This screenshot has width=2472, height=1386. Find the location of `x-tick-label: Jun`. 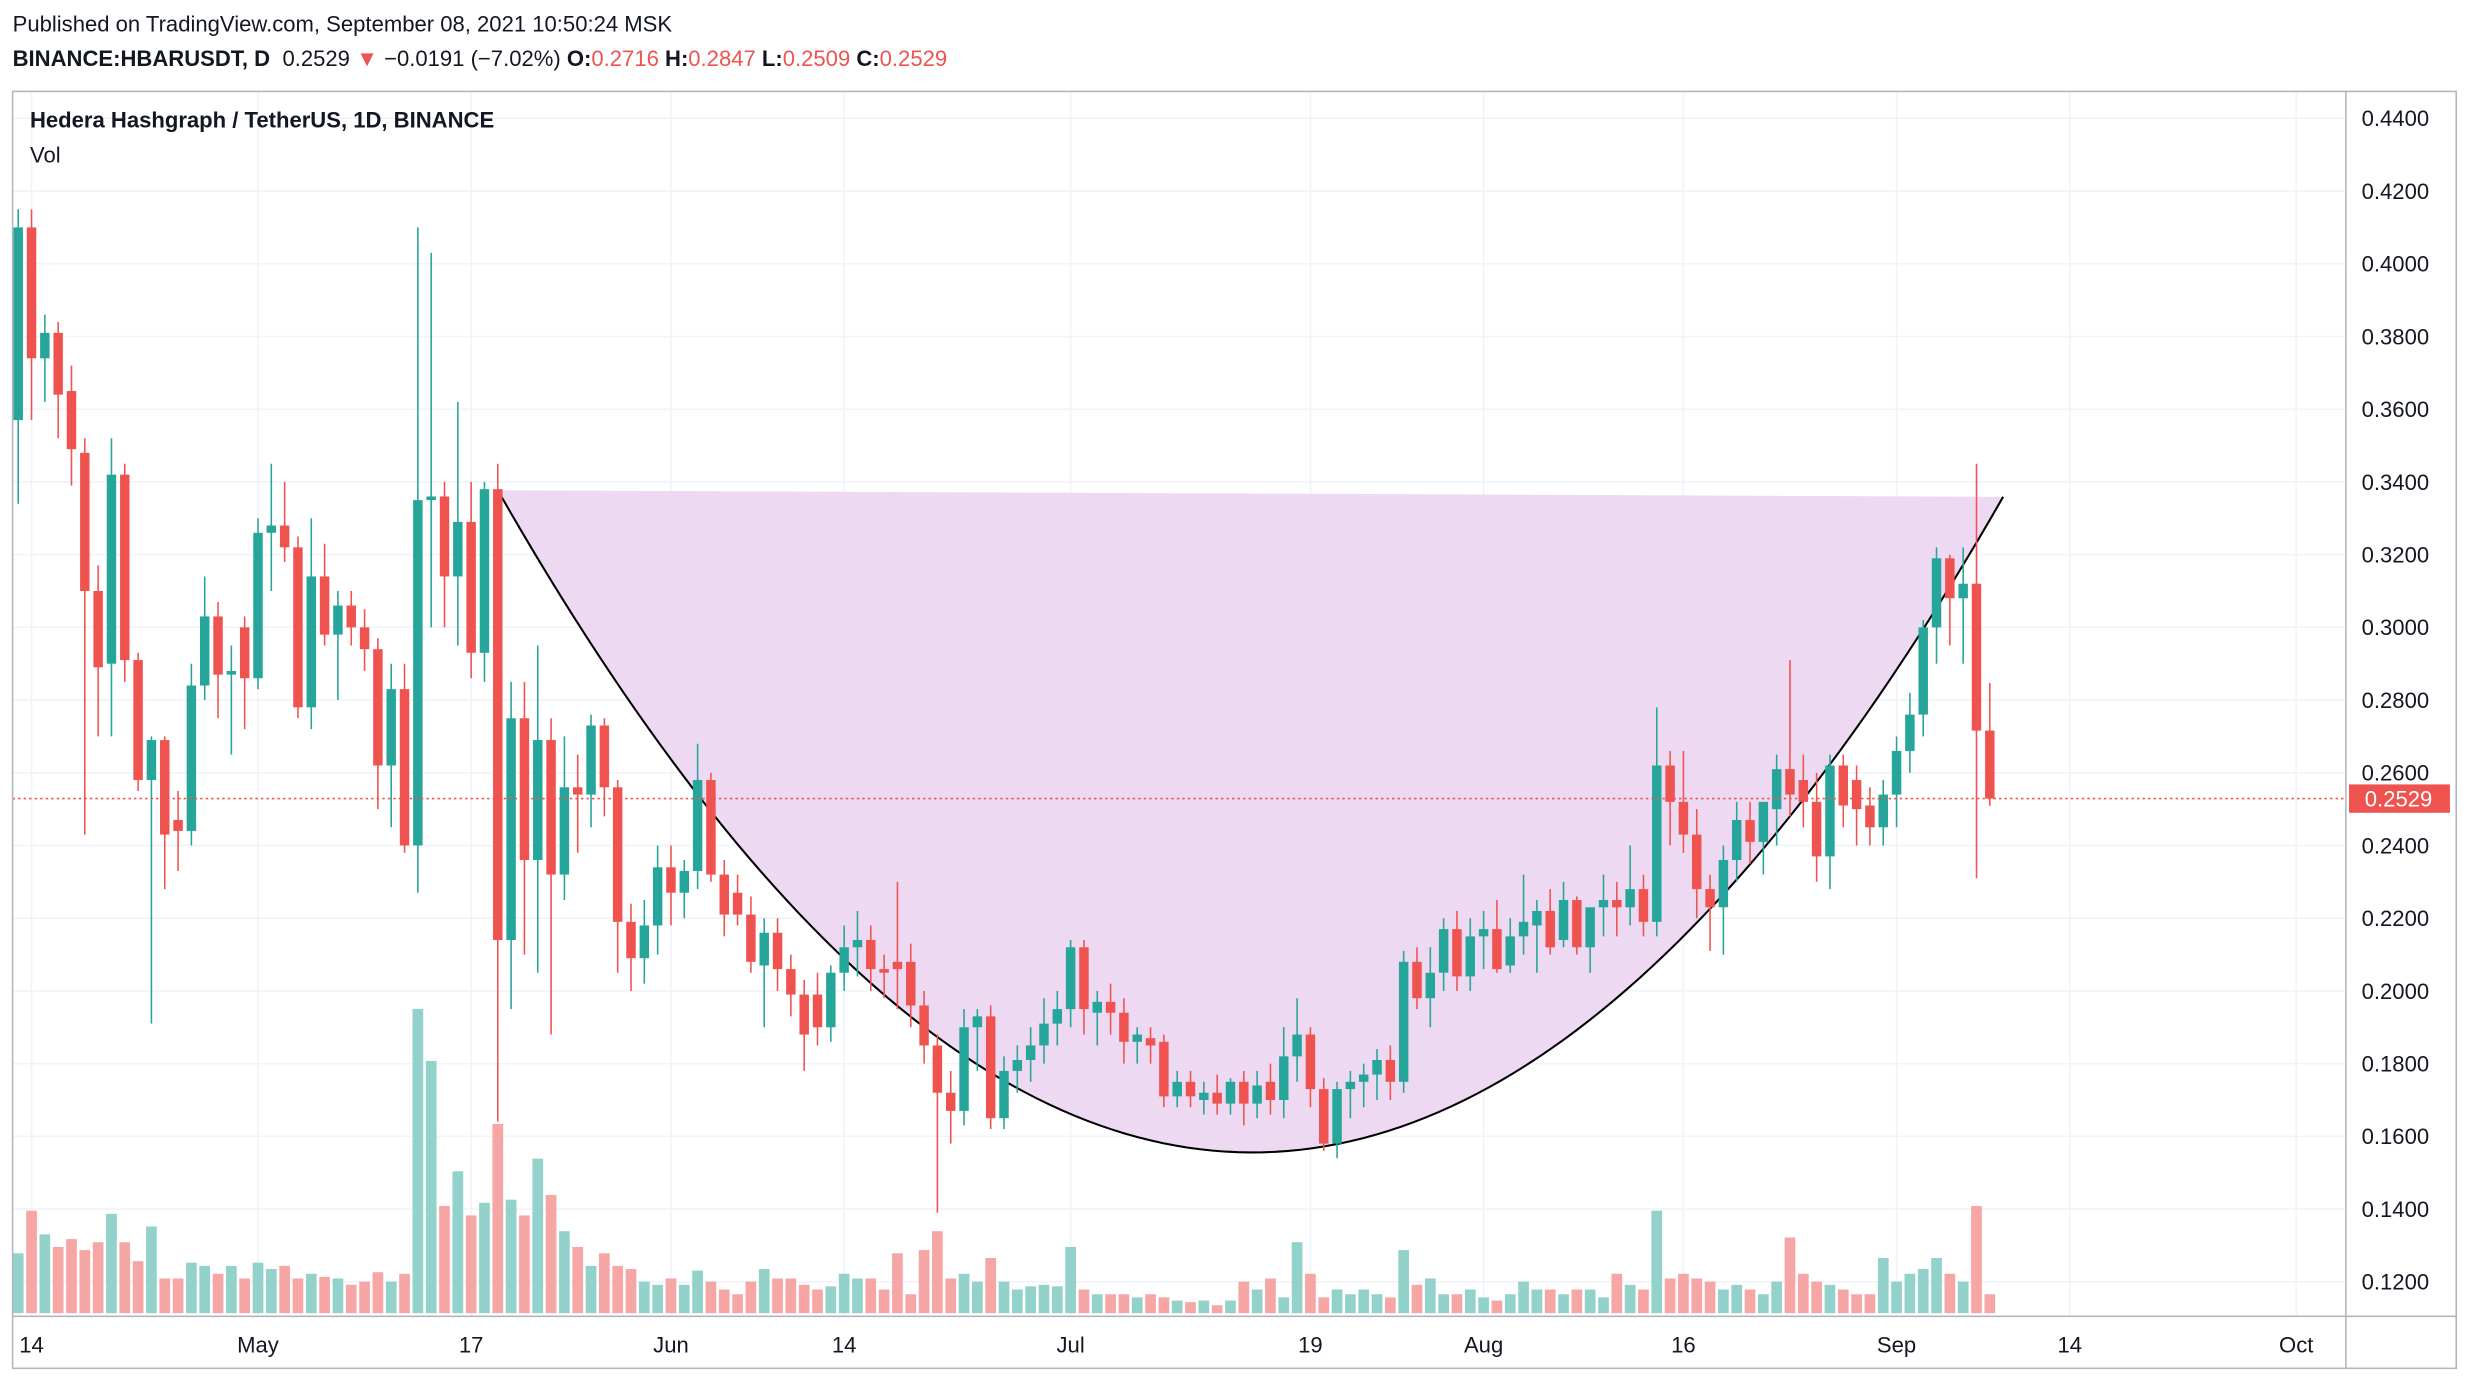

x-tick-label: Jun is located at coordinates (671, 1345).